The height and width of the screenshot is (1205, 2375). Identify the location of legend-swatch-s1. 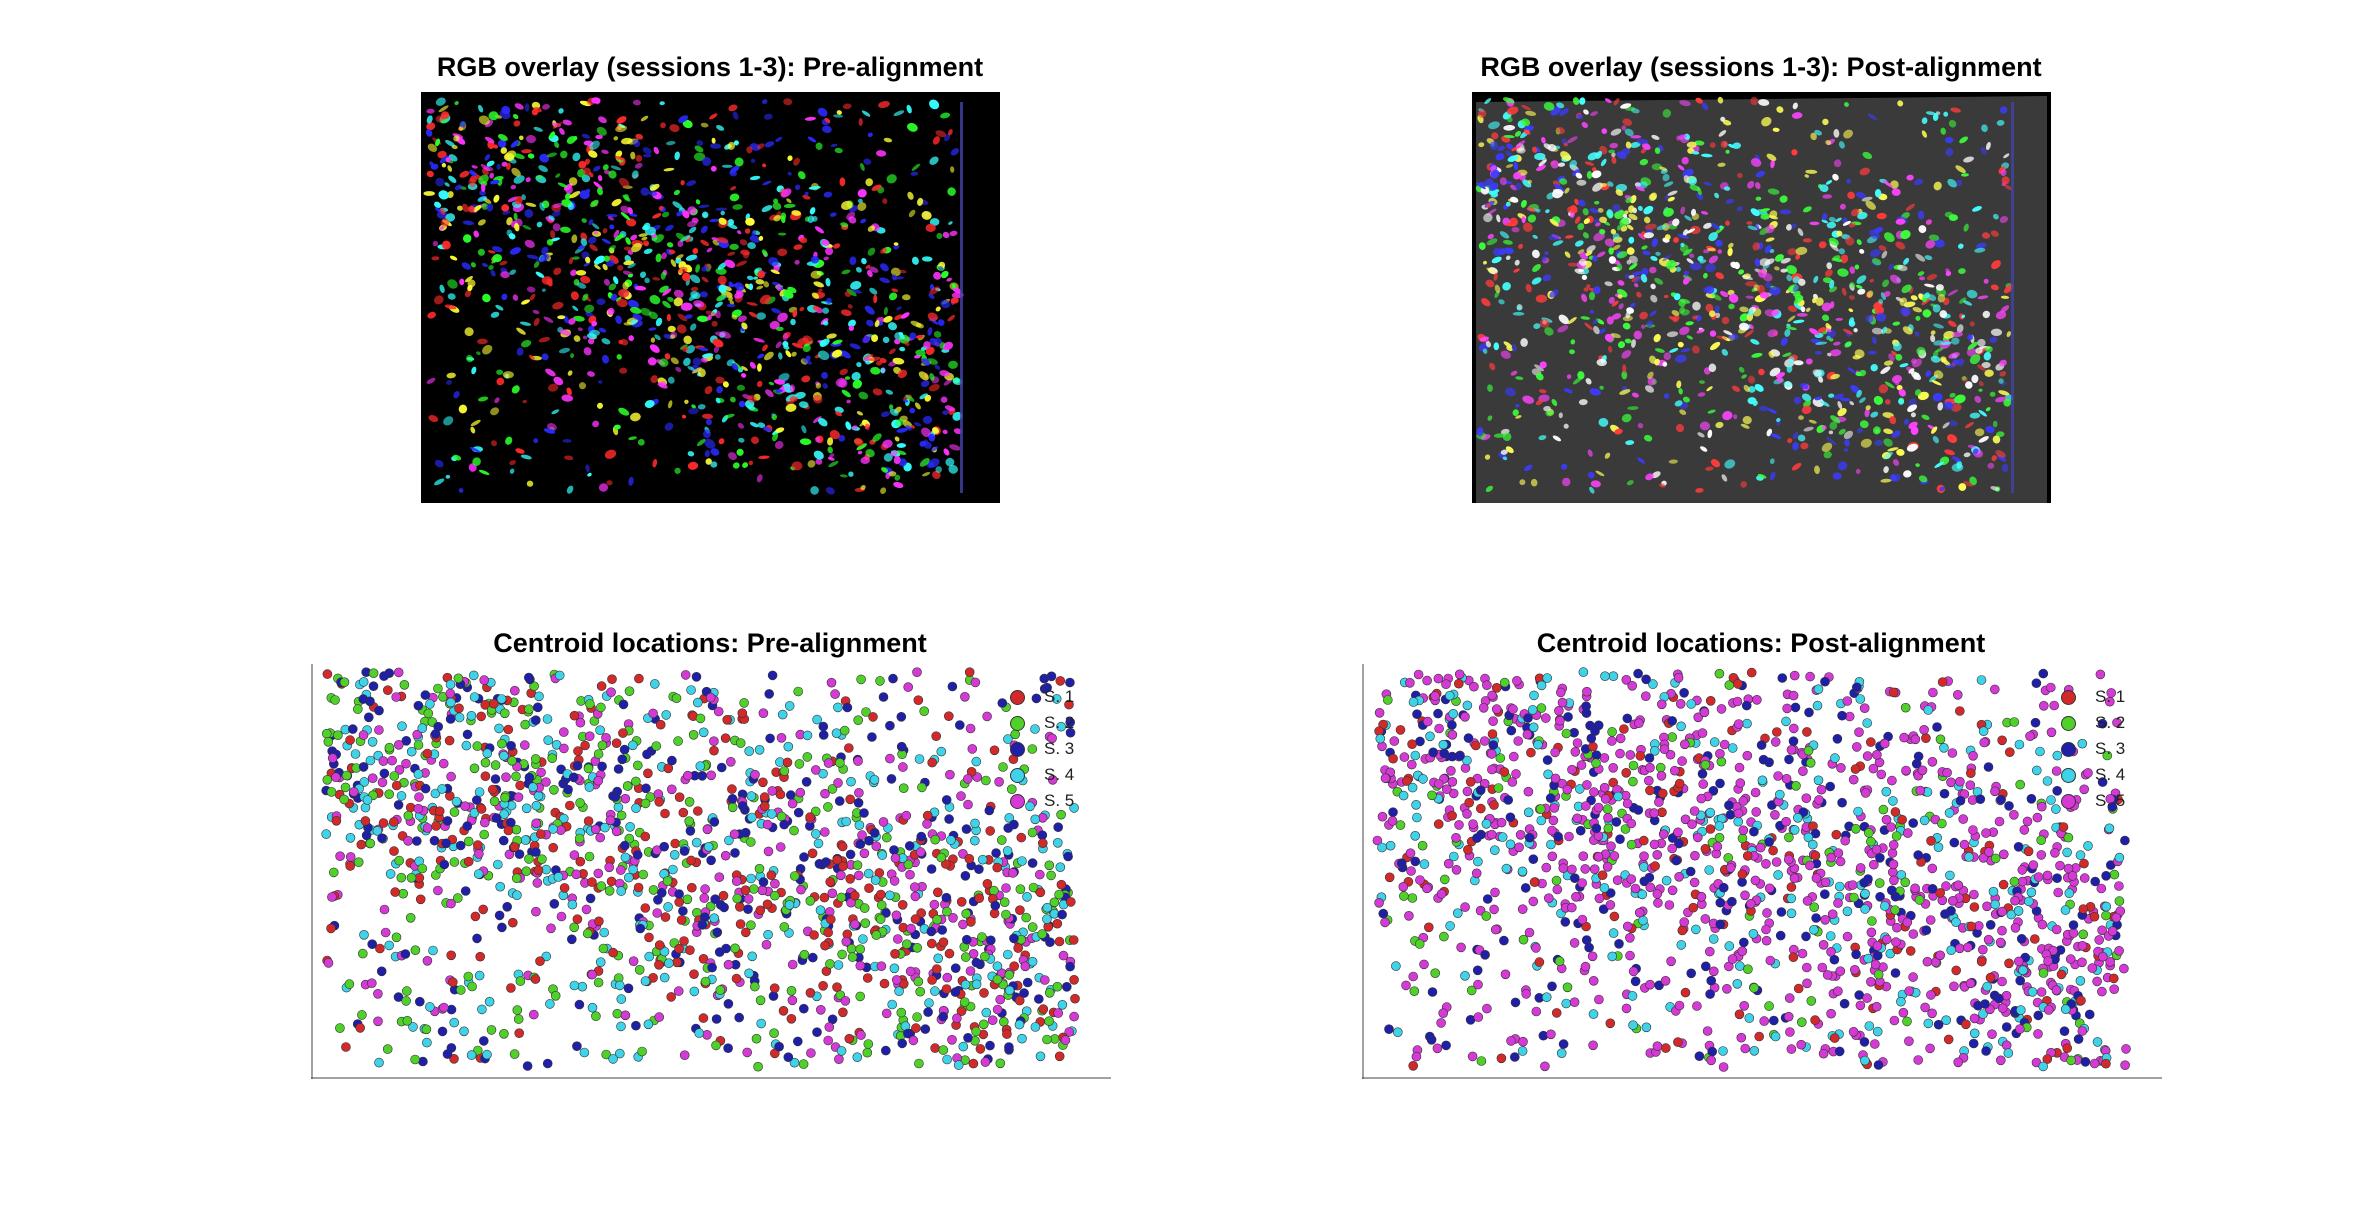
(1017, 697).